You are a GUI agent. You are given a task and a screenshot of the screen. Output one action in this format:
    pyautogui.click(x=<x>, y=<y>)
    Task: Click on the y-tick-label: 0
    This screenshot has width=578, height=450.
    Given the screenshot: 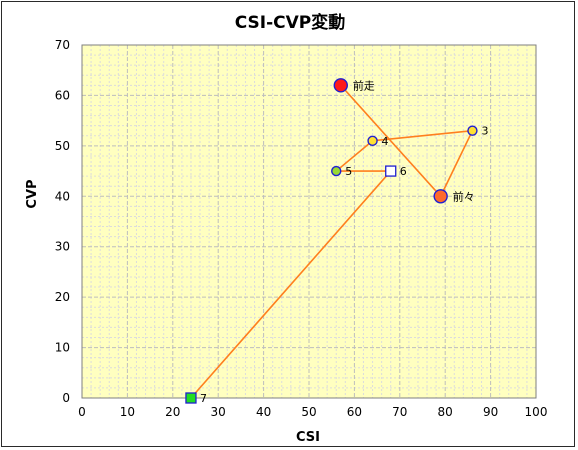 What is the action you would take?
    pyautogui.click(x=66, y=398)
    